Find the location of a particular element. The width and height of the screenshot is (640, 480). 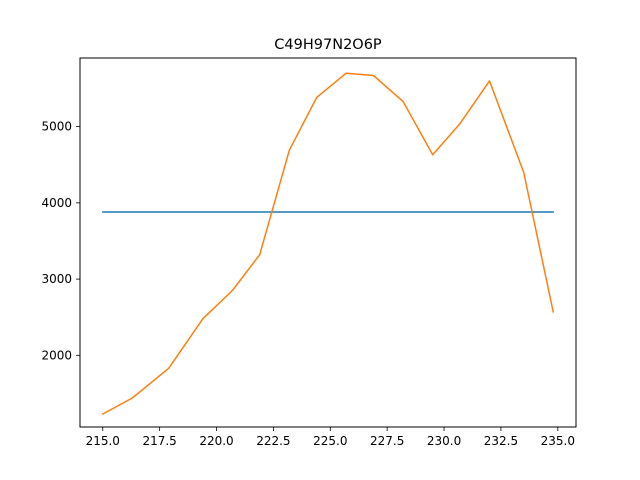

x-tick-label: 232.5 is located at coordinates (501, 441).